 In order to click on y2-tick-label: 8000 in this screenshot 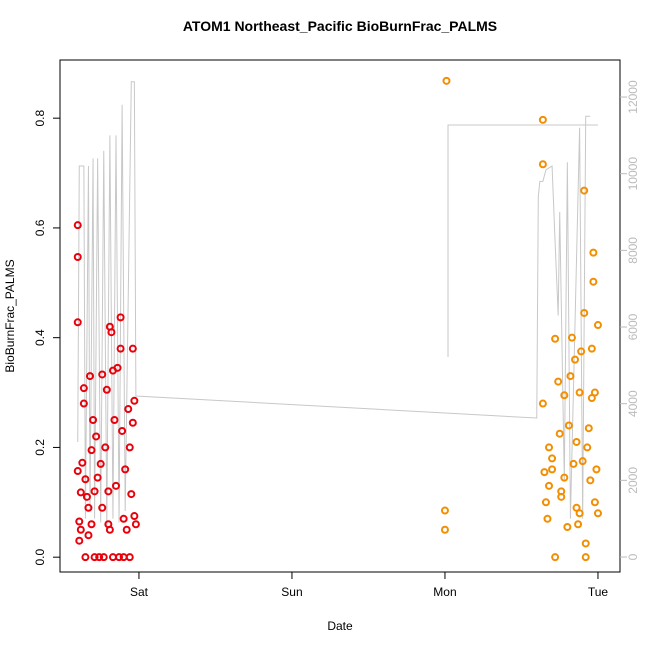, I will do `click(633, 250)`.